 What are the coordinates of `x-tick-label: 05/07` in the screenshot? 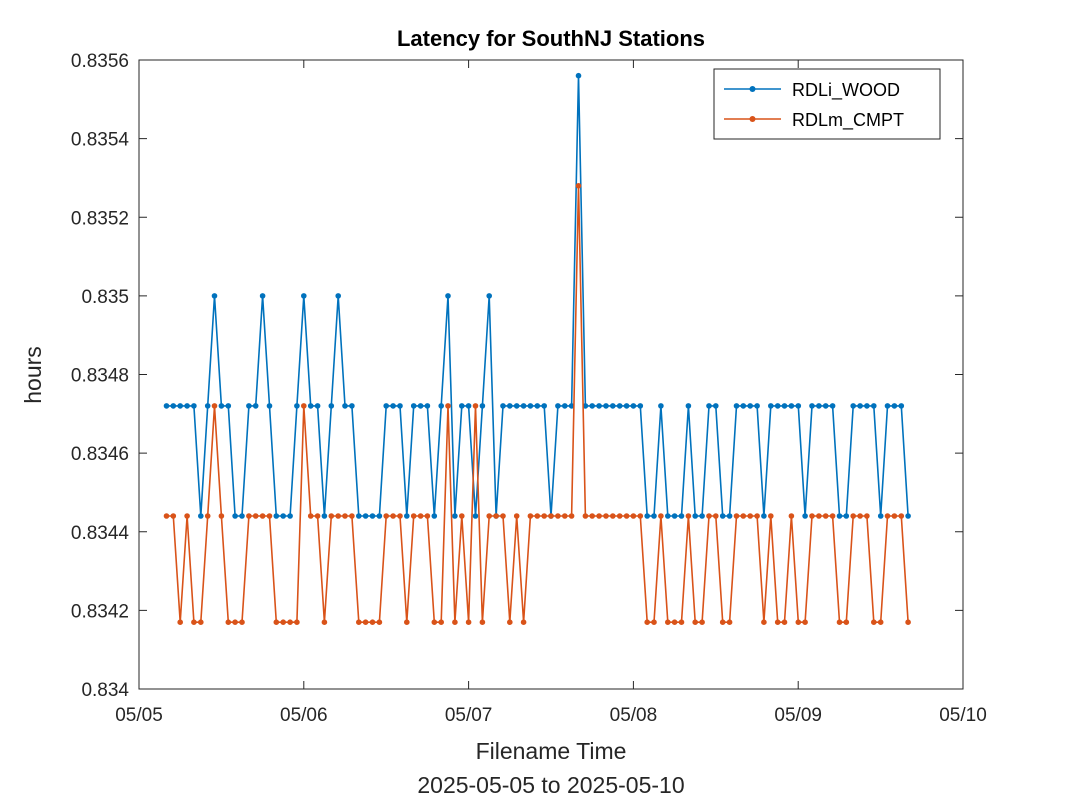 It's located at (469, 715).